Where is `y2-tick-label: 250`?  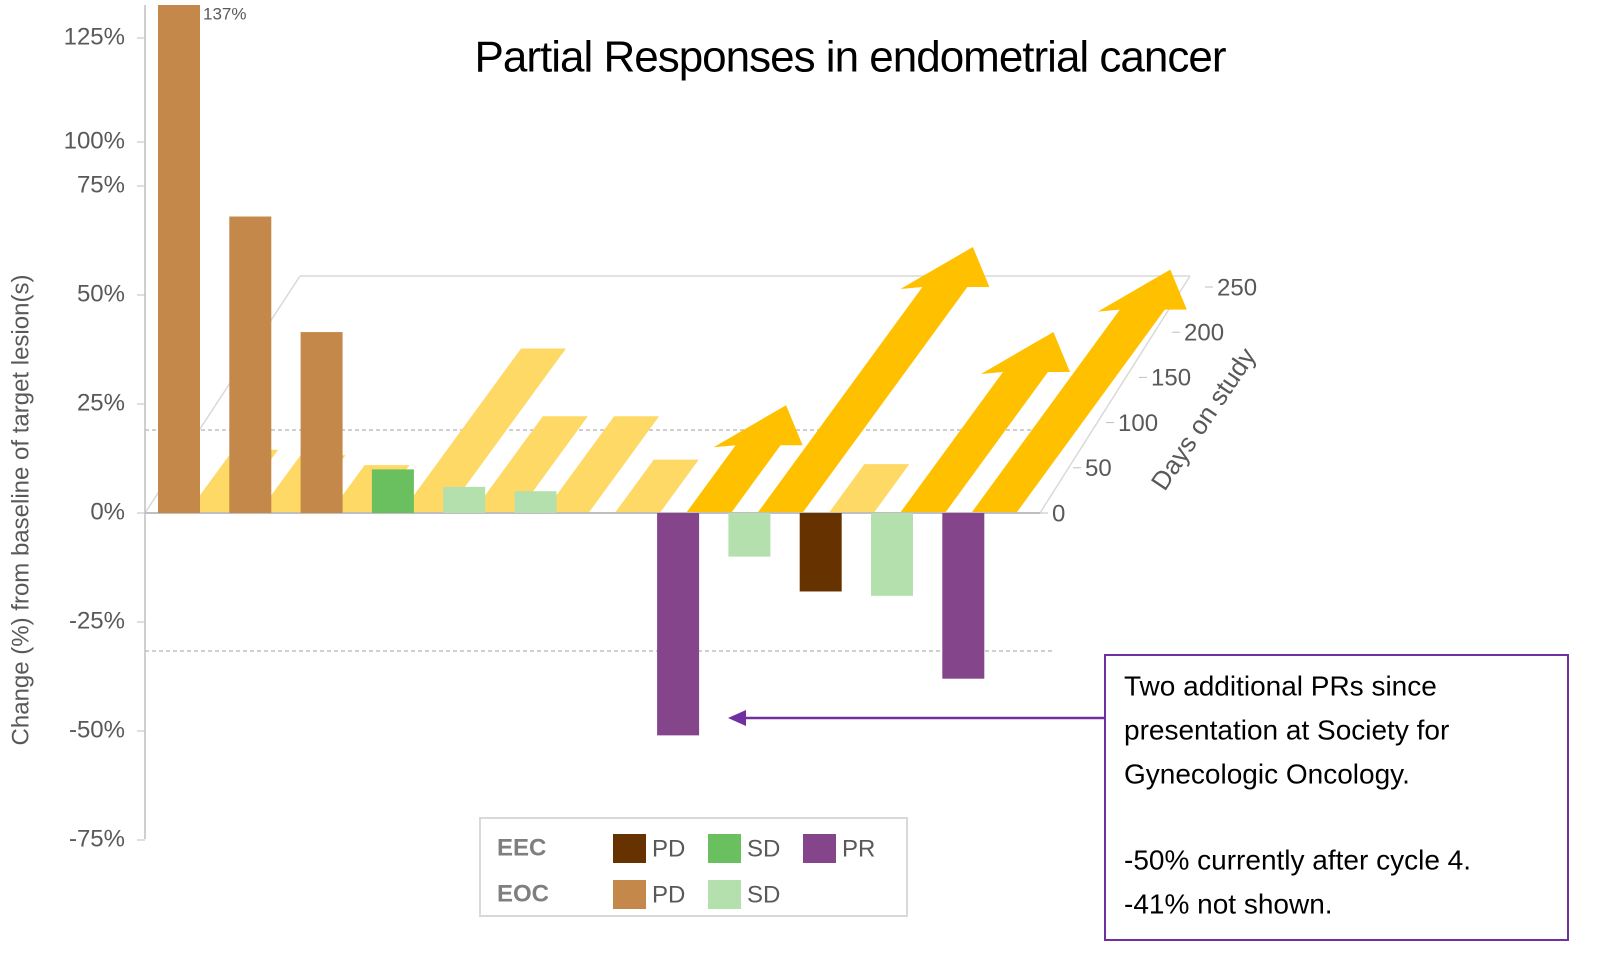 y2-tick-label: 250 is located at coordinates (1237, 287).